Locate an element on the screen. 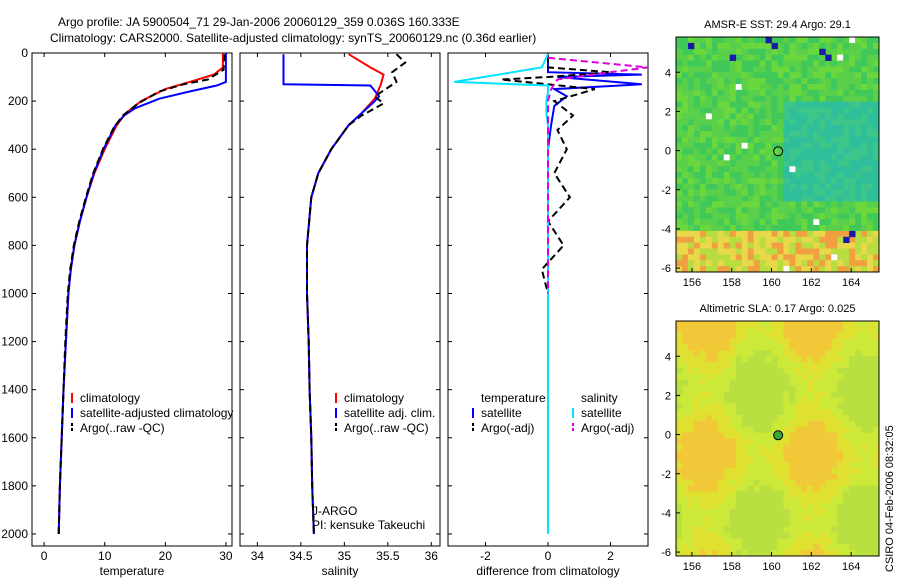 This screenshot has width=900, height=580. sla-heatmap-cells is located at coordinates (778, 439).